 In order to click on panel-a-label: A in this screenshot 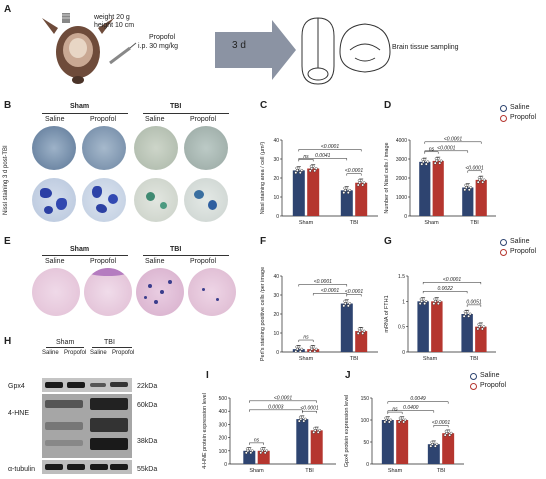, I will do `click(8, 9)`.